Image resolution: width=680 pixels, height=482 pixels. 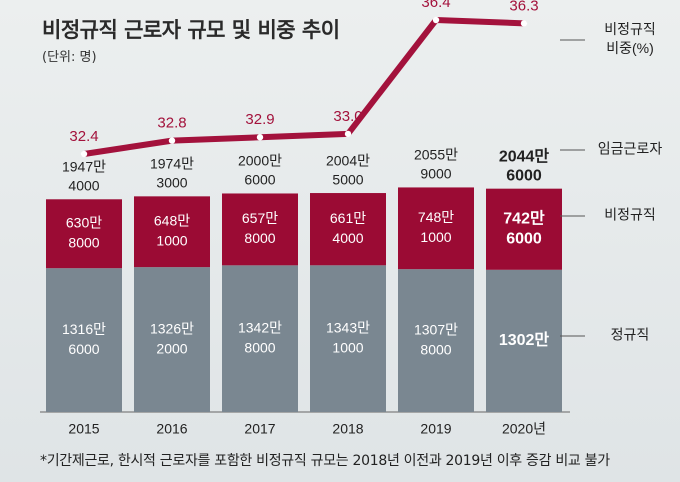 I want to click on unit-label: (단위: 명), so click(x=69, y=57).